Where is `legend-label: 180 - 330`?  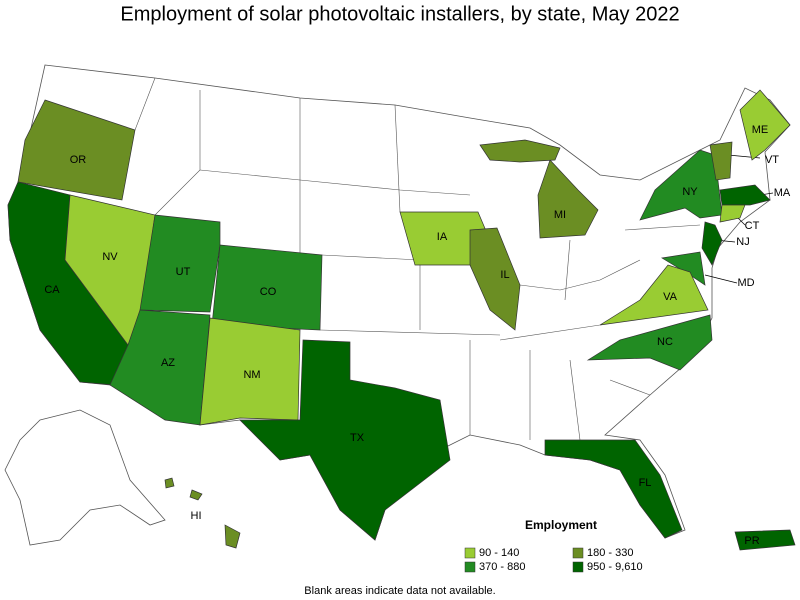 legend-label: 180 - 330 is located at coordinates (610, 553).